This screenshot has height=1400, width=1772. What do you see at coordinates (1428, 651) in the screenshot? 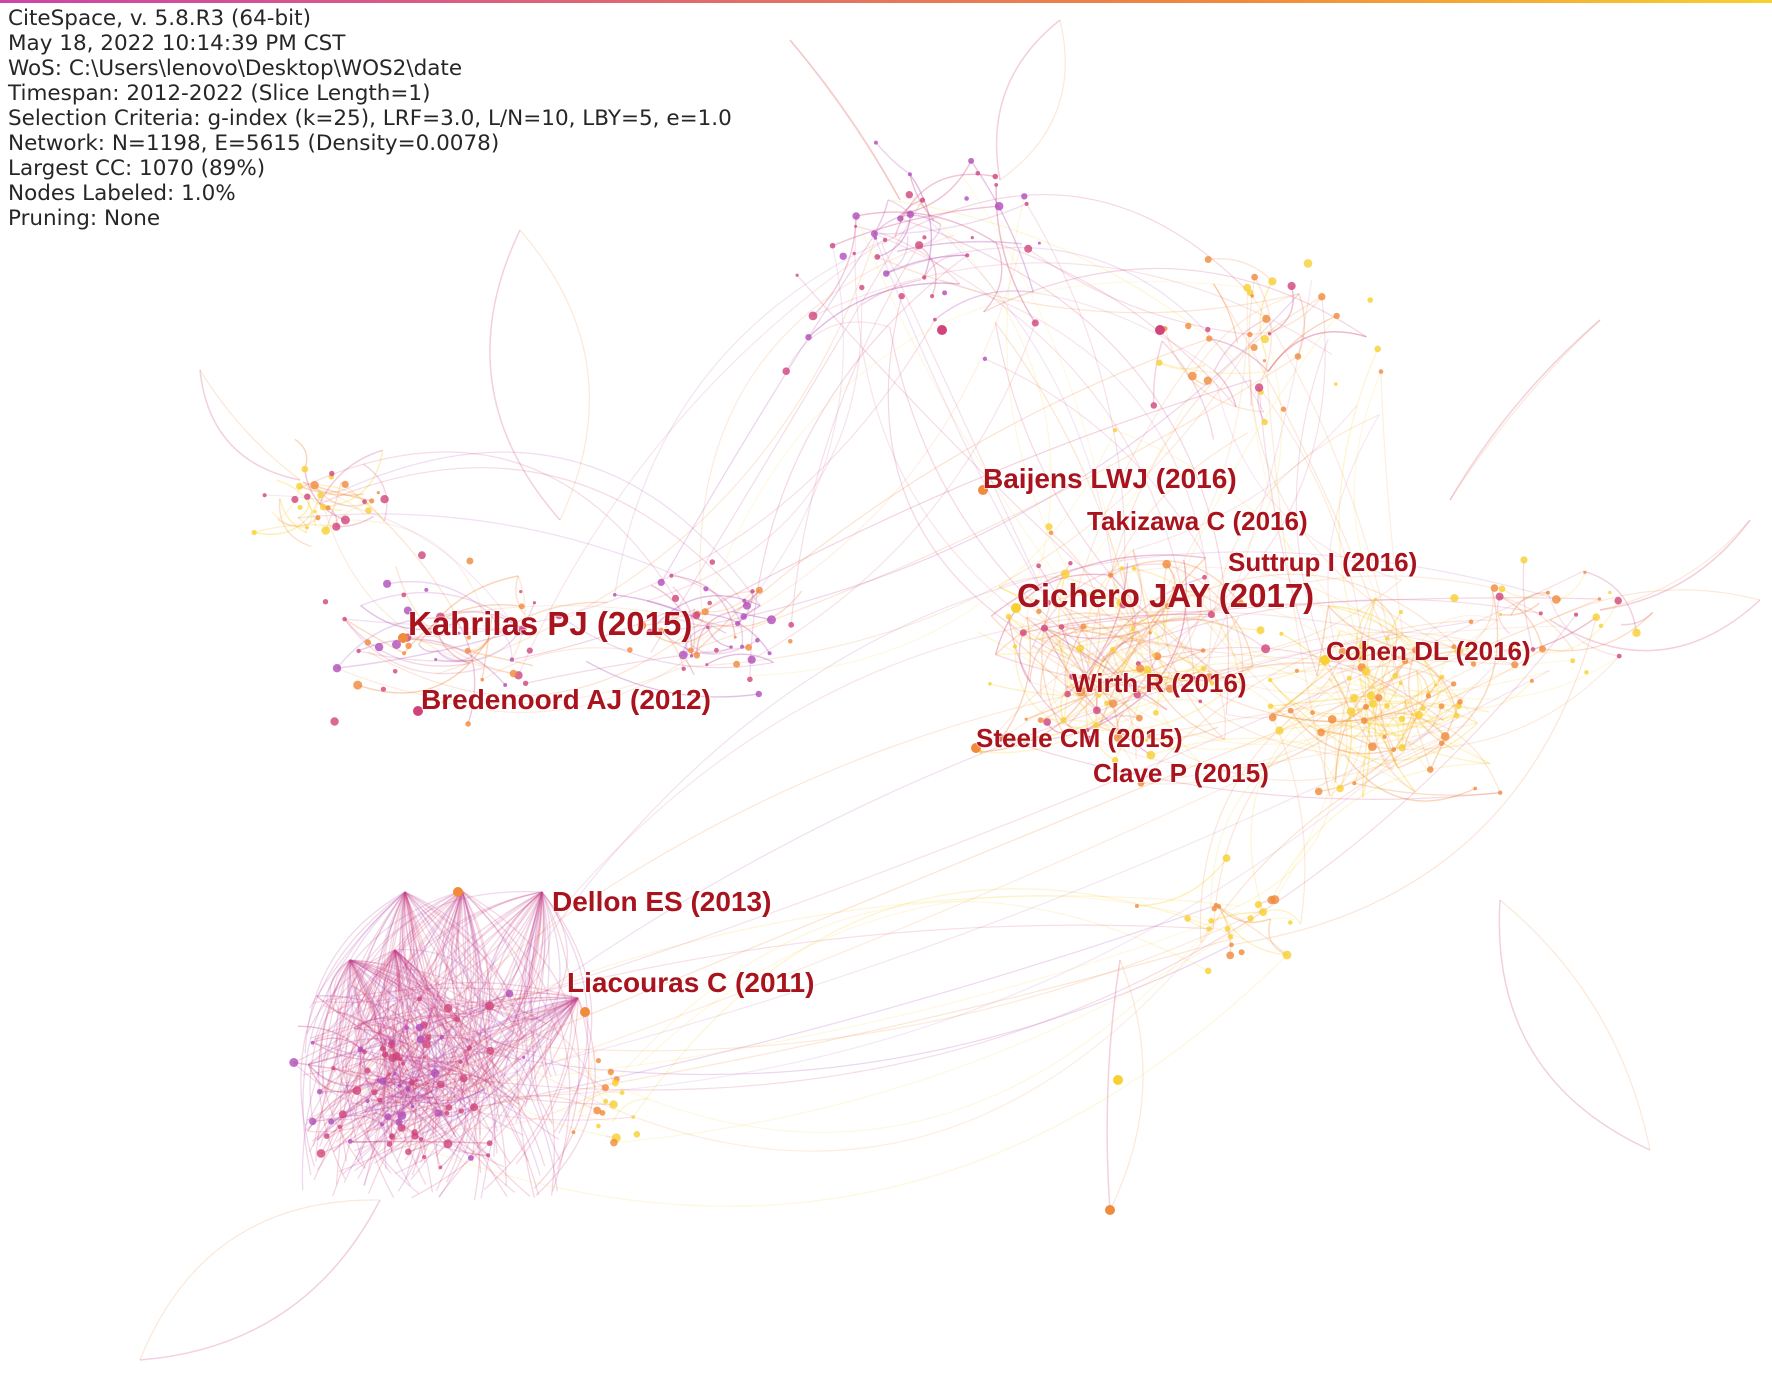
I see `node-label-cohen: Cohen DL (2016)` at bounding box center [1428, 651].